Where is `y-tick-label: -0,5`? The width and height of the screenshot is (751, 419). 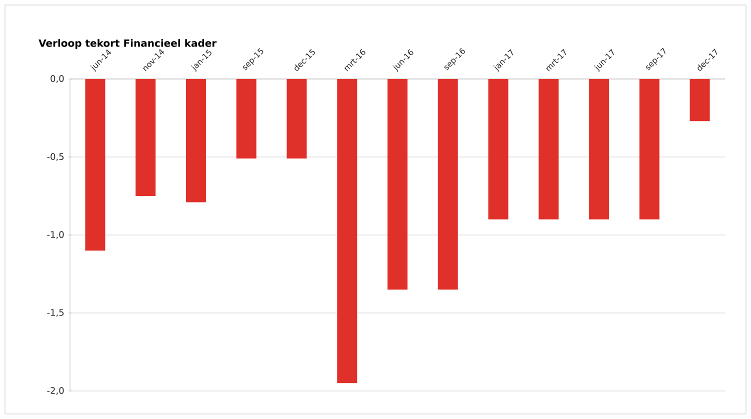 y-tick-label: -0,5 is located at coordinates (55, 157).